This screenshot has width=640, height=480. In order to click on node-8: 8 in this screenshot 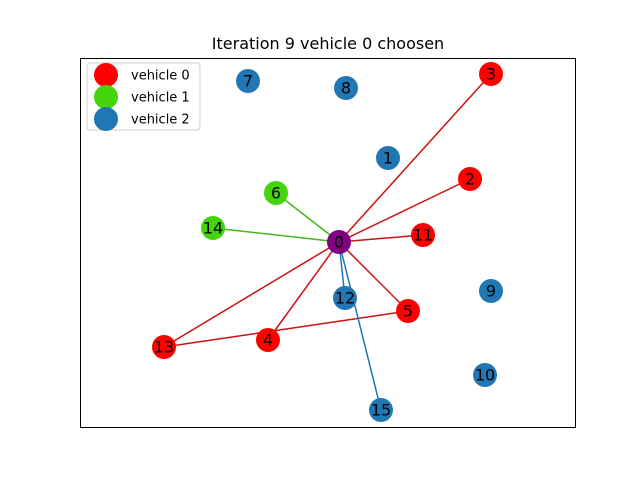, I will do `click(346, 88)`.